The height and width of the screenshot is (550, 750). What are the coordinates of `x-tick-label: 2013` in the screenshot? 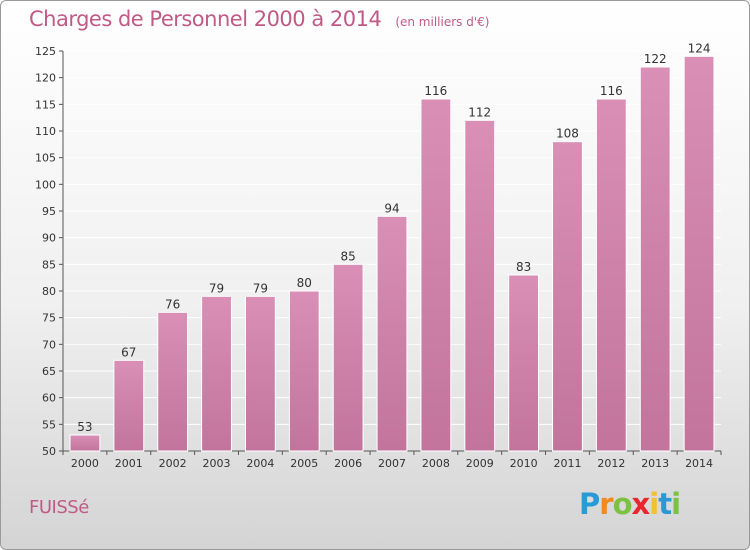 It's located at (655, 463).